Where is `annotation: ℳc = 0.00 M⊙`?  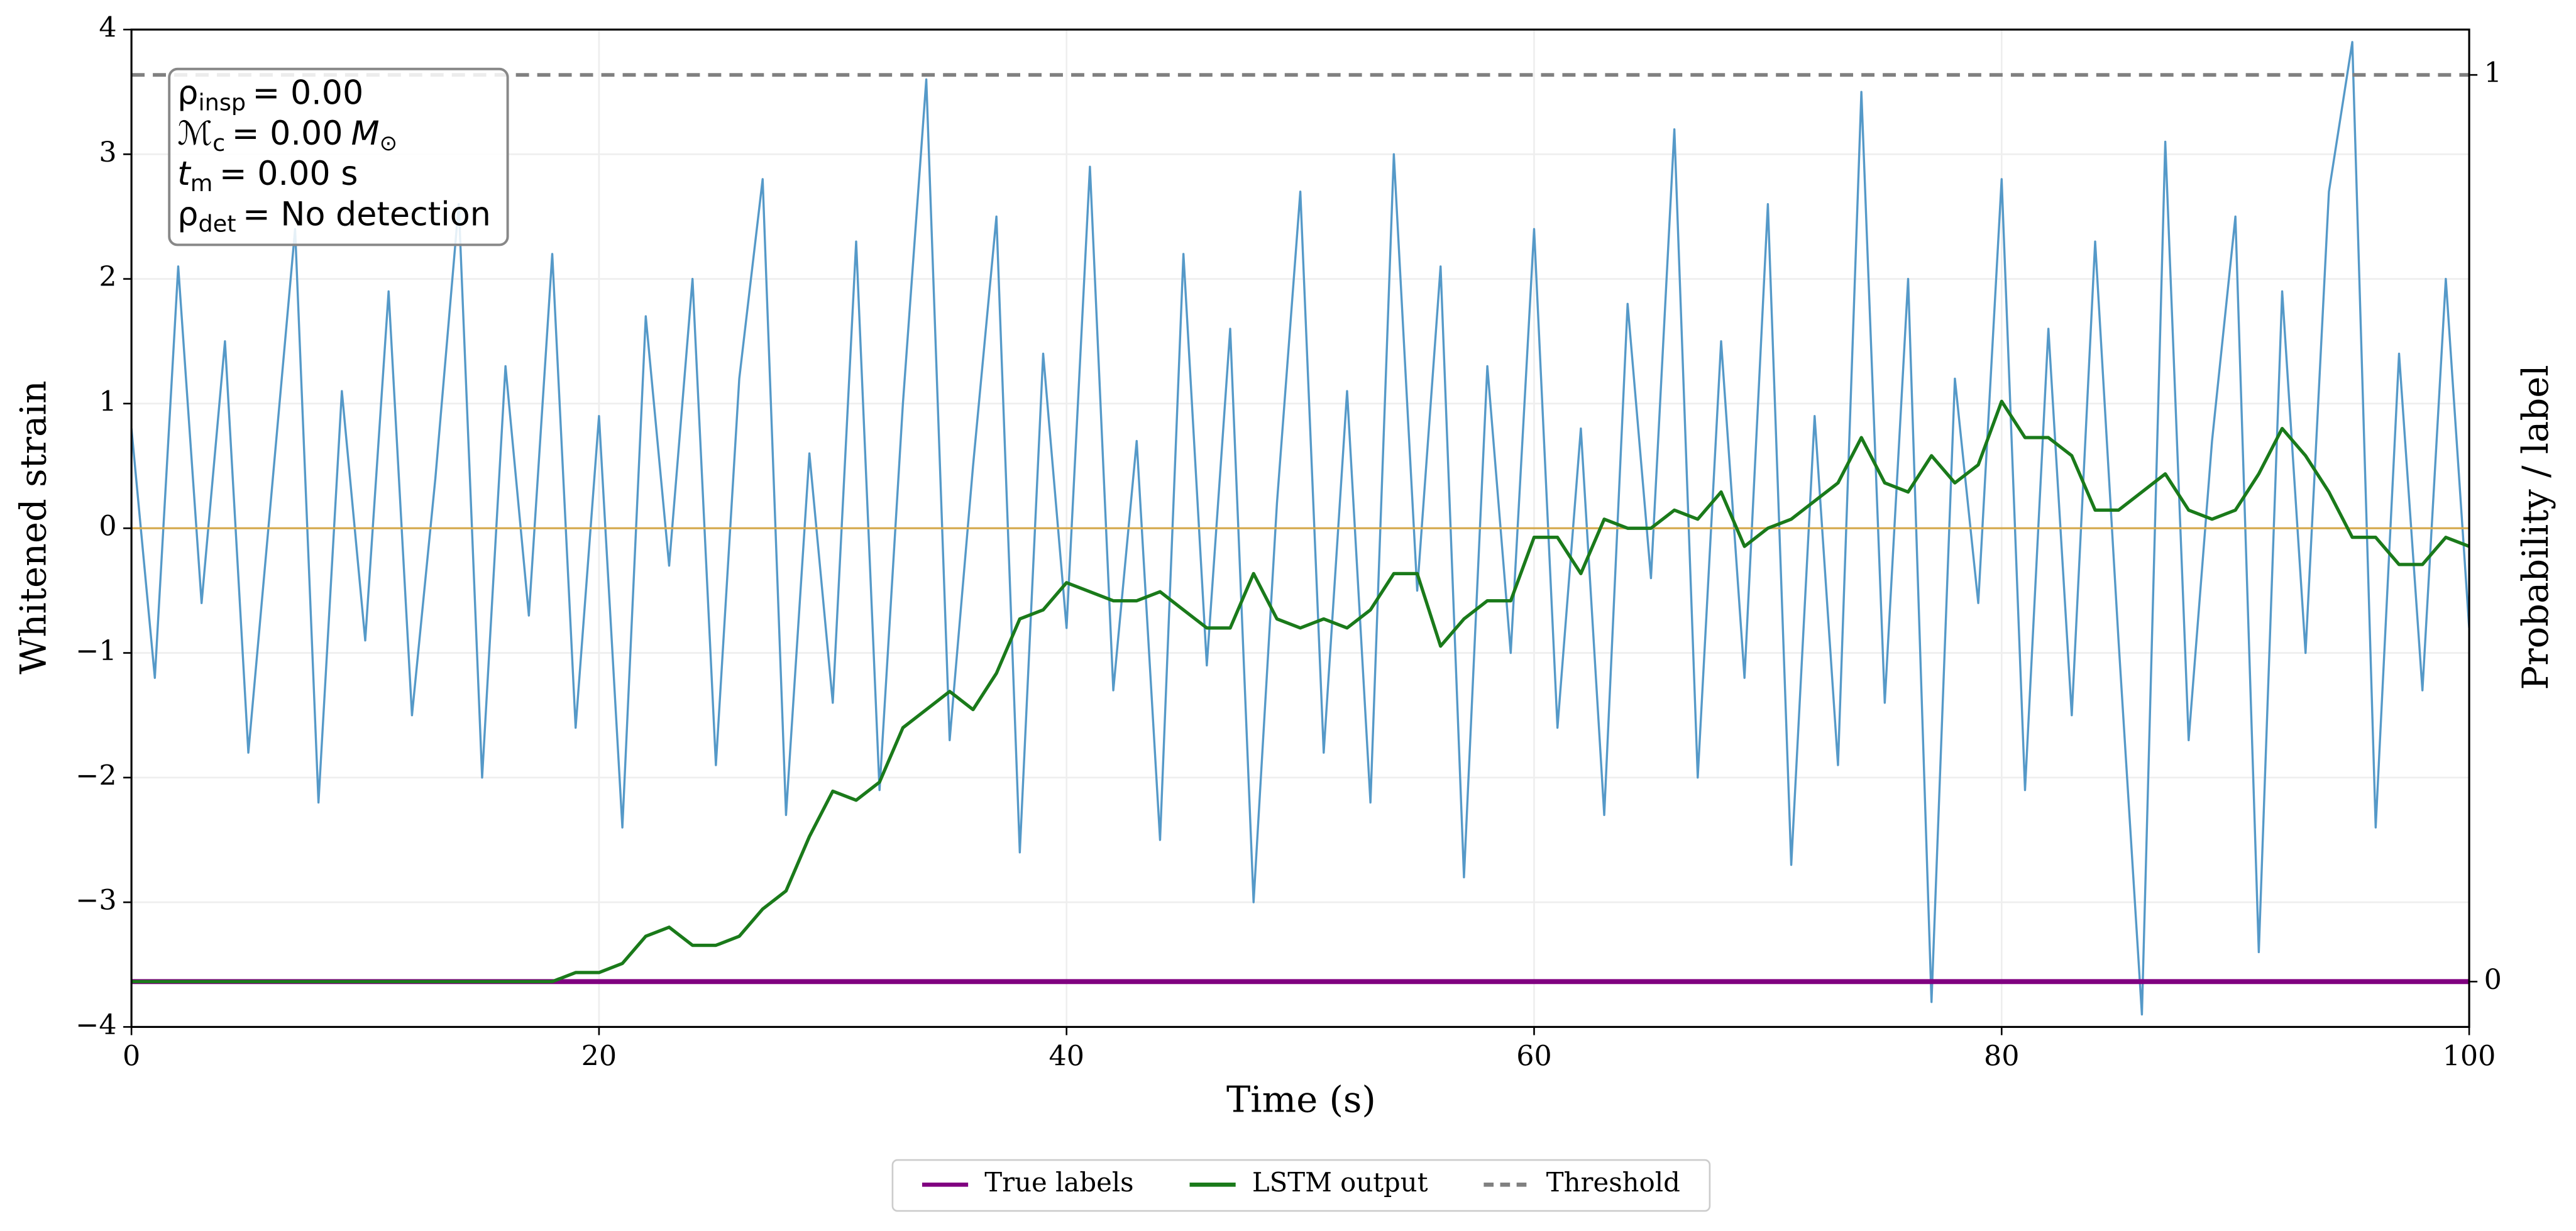 annotation: ℳc = 0.00 M⊙ is located at coordinates (287, 135).